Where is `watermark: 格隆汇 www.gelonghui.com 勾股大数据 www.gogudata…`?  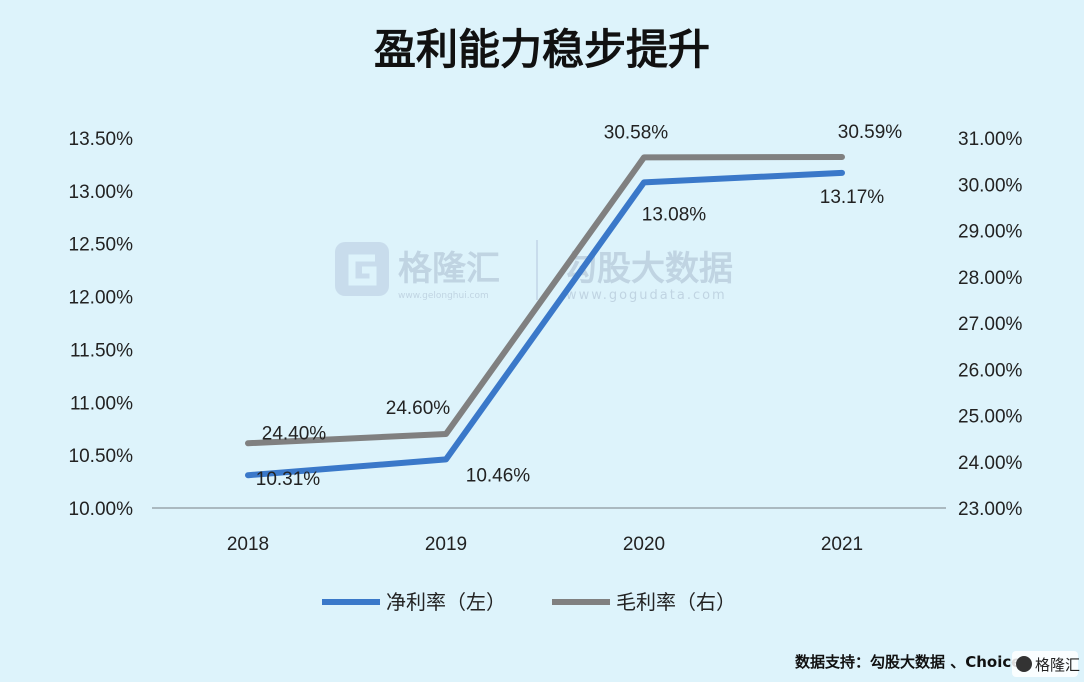 watermark: 格隆汇 www.gelonghui.com 勾股大数据 www.gogudata… is located at coordinates (534, 271).